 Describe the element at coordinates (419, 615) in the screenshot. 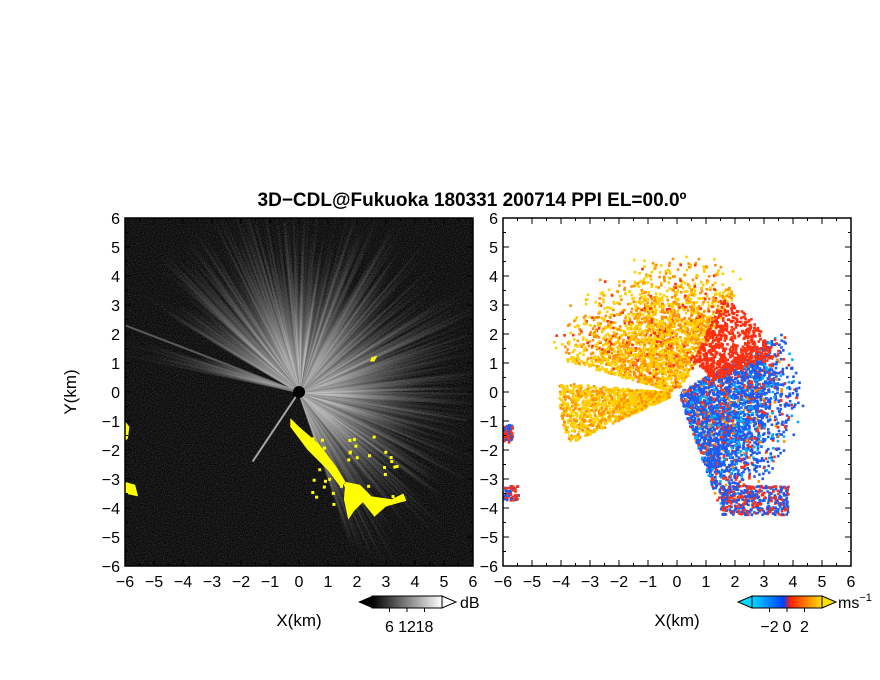

I see `intensity-colorbar: 6 12 18 dB` at that location.